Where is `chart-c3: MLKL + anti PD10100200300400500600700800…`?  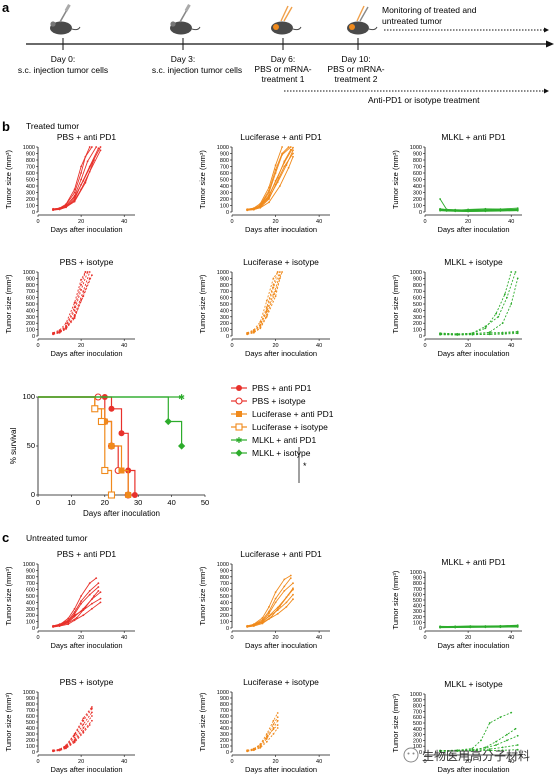
chart-c3: MLKL + anti PD10100200300400500600700800… is located at coordinates (456, 603).